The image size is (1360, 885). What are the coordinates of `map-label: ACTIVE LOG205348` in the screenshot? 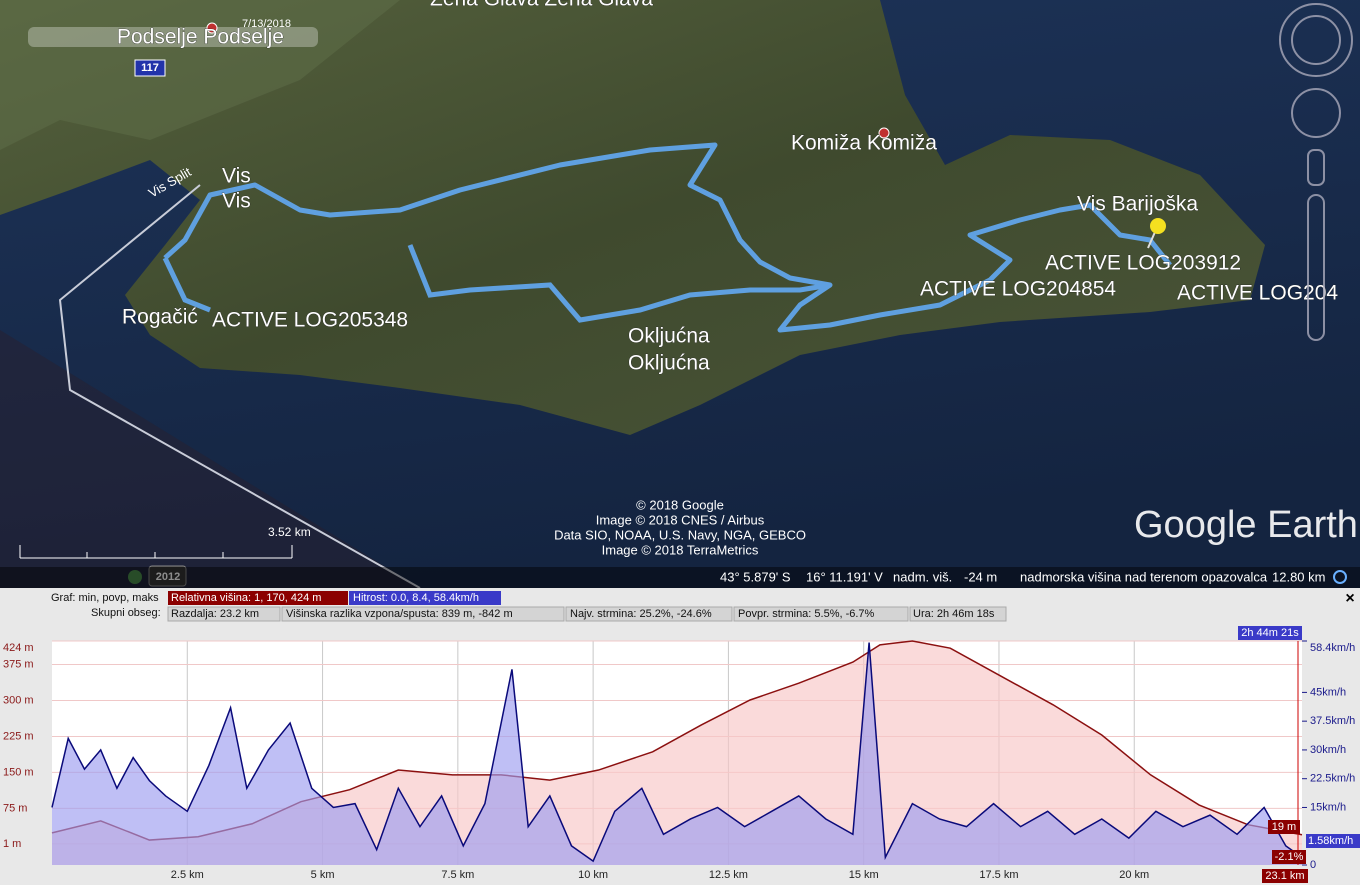 It's located at (310, 320).